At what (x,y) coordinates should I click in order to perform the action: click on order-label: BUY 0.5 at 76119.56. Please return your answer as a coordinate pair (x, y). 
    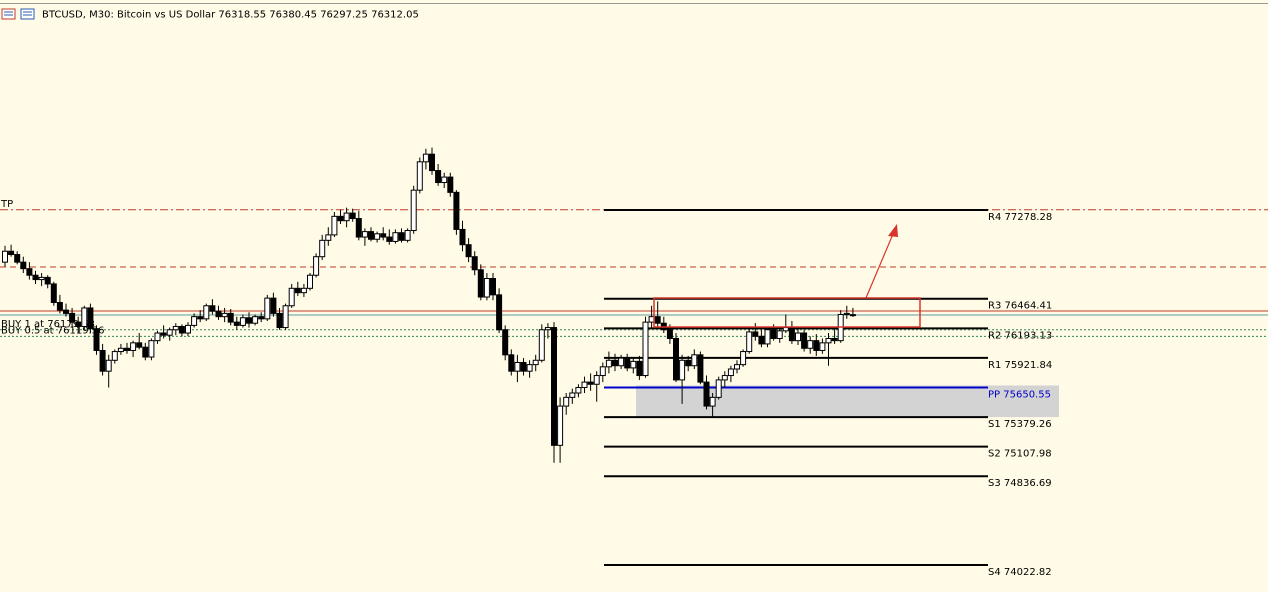
    Looking at the image, I should click on (53, 330).